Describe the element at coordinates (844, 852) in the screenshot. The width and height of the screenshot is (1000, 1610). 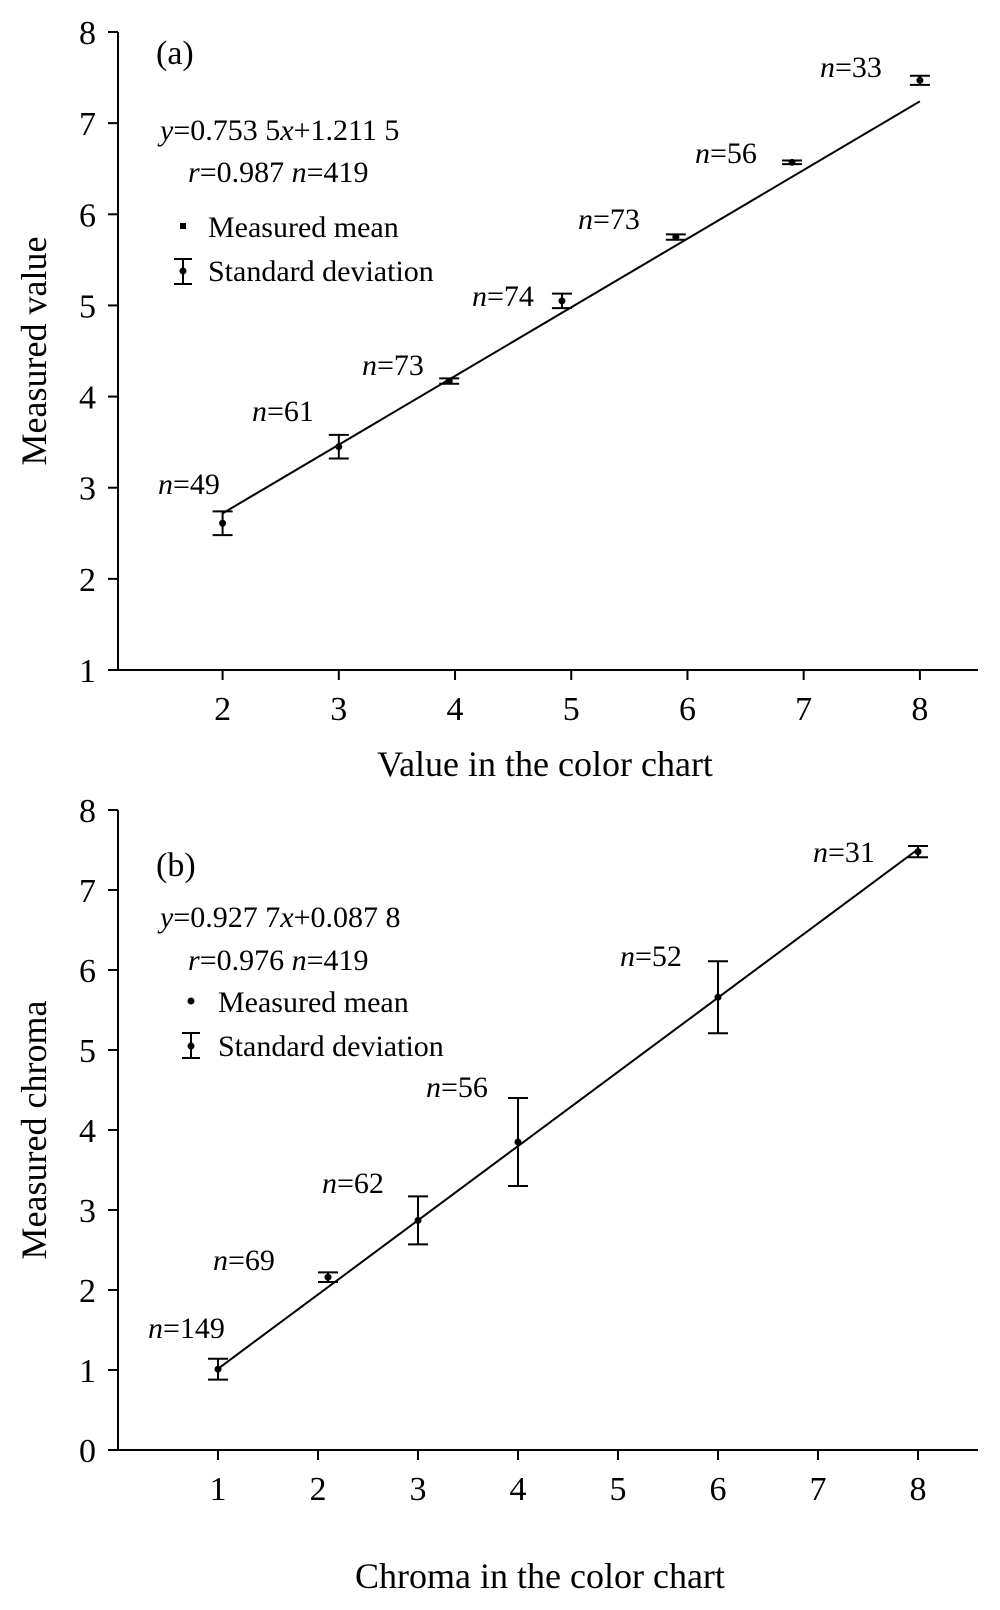
I see `sample-size-label: n=31` at that location.